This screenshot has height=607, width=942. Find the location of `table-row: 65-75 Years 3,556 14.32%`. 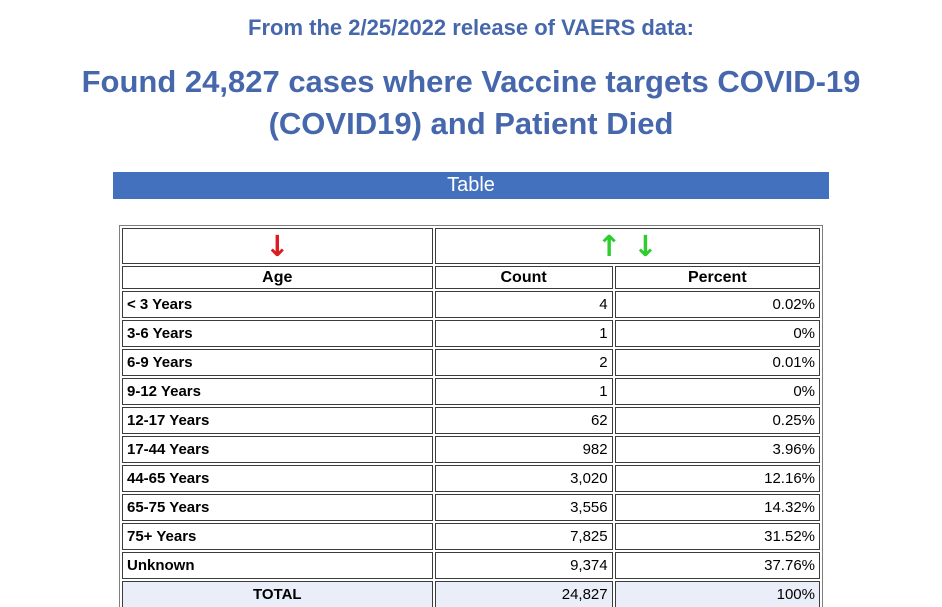

table-row: 65-75 Years 3,556 14.32% is located at coordinates (471, 507).